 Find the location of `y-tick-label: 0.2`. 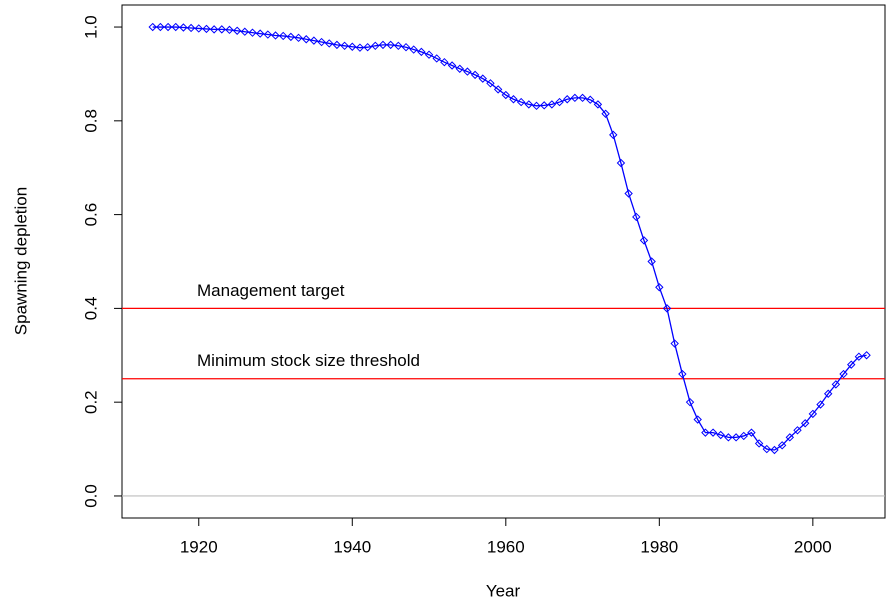

y-tick-label: 0.2 is located at coordinates (90, 402).